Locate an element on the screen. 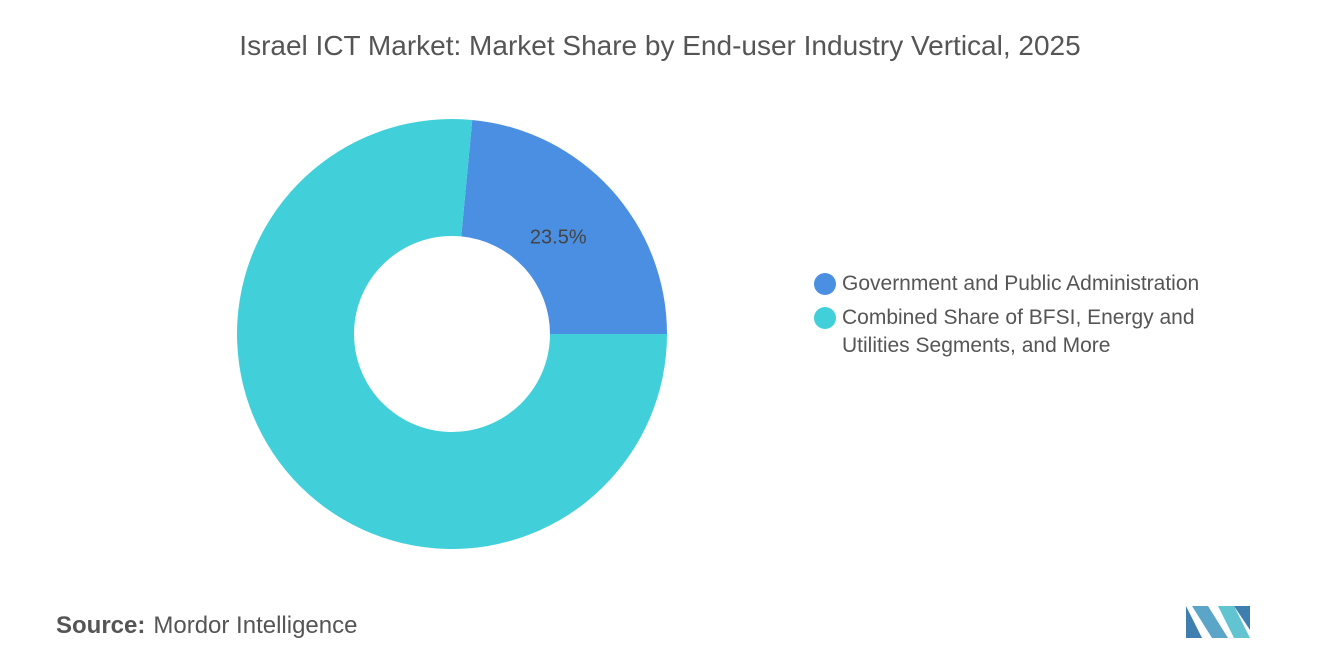 The height and width of the screenshot is (665, 1320). source-label: Source: is located at coordinates (101, 625).